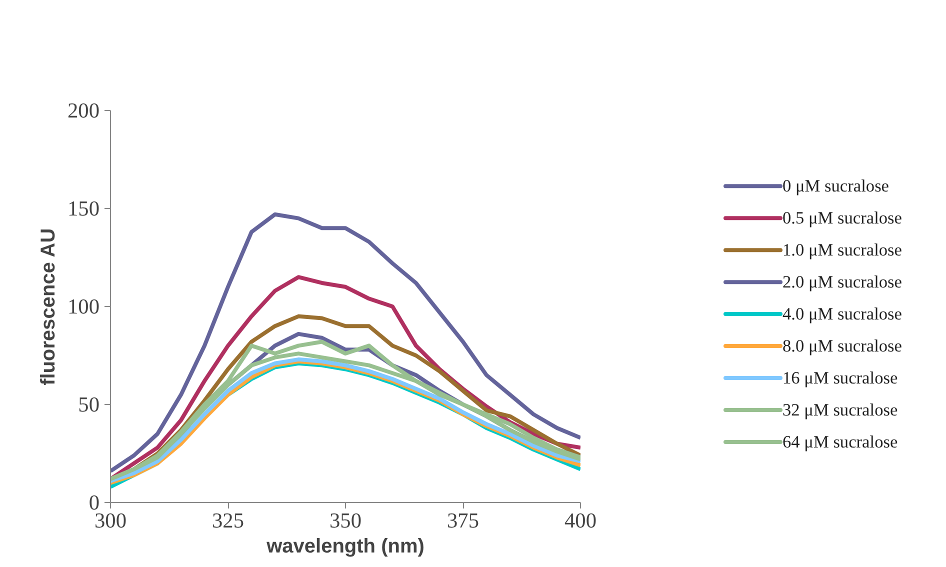  What do you see at coordinates (840, 410) in the screenshot?
I see `legend-label: 32 μM sucralose` at bounding box center [840, 410].